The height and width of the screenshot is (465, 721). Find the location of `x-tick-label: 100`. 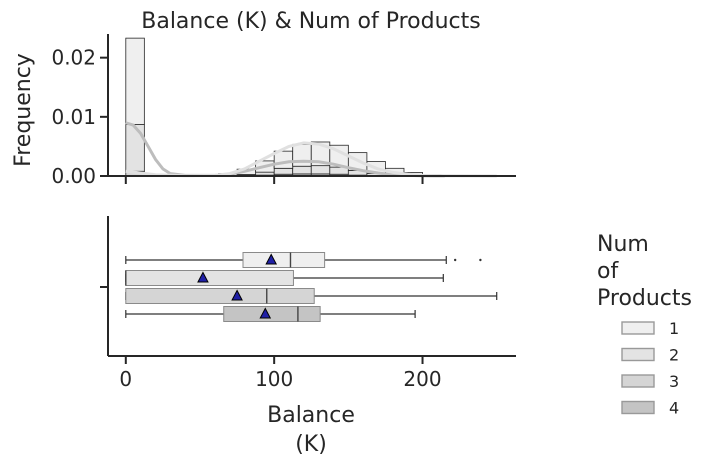

x-tick-label: 100 is located at coordinates (274, 379).